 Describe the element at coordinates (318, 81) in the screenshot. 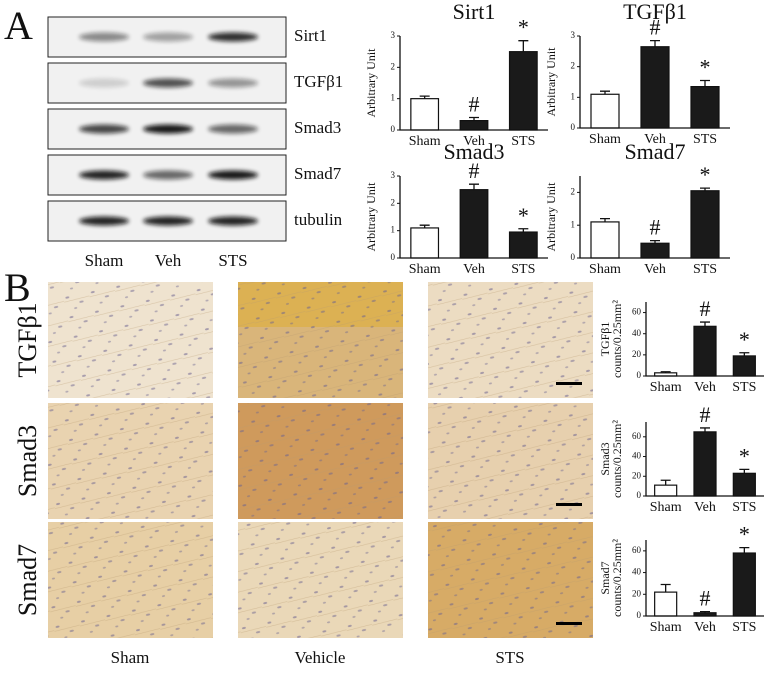

I see `blot-row-label: TGFβ1` at that location.